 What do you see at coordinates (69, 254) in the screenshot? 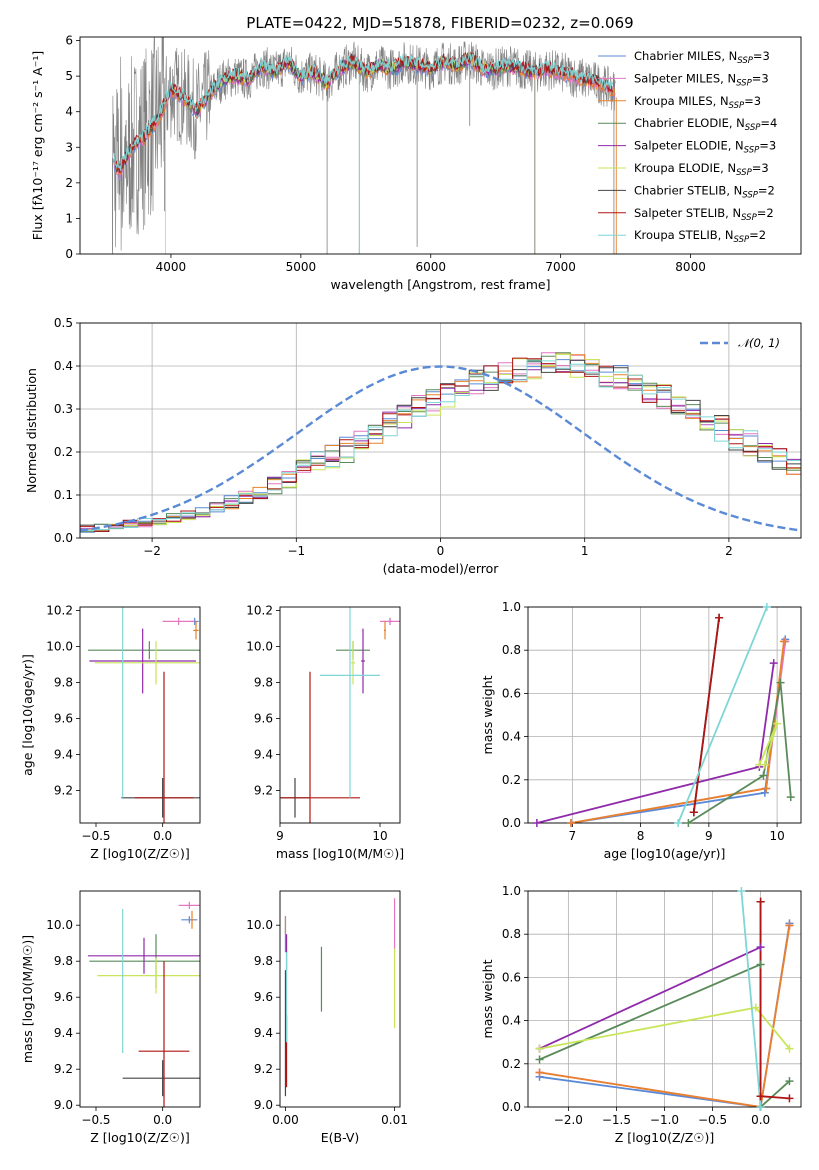
I see `y-tick-label: 0` at bounding box center [69, 254].